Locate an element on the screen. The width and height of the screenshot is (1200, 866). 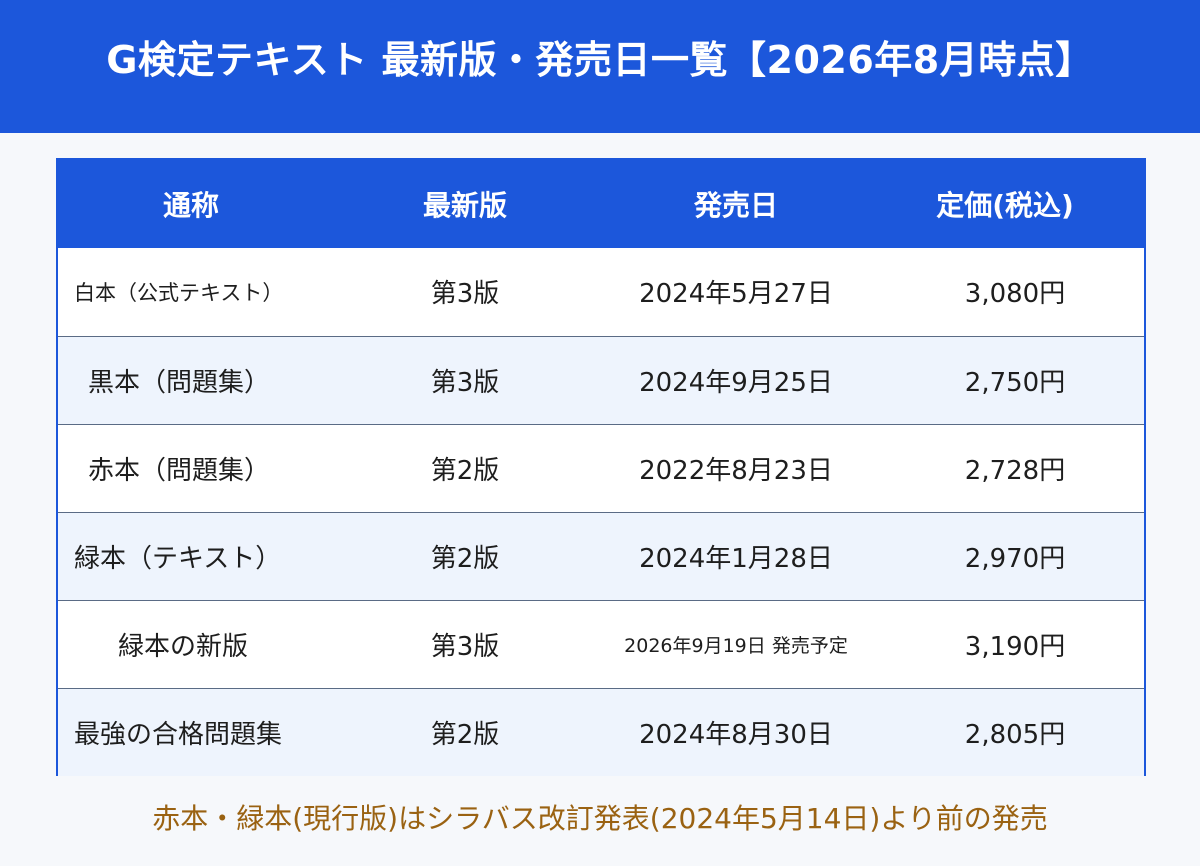
book-release-date: 2024年5月27日 is located at coordinates (736, 294).